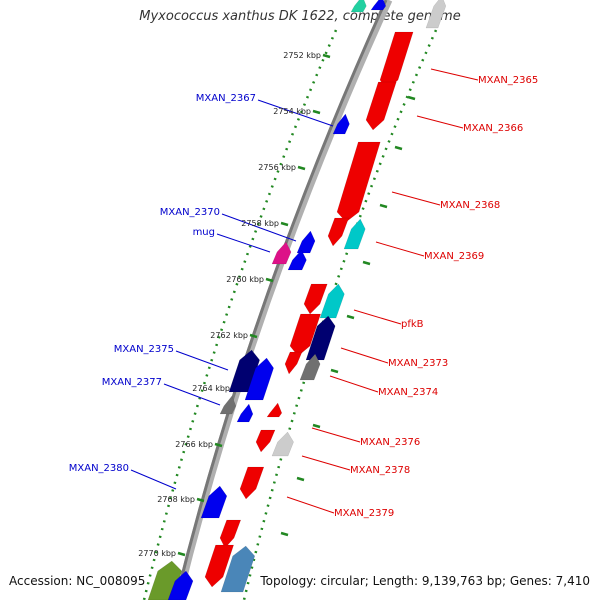  Describe the element at coordinates (408, 392) in the screenshot. I see `gene-label-right: MXAN_2374` at that location.